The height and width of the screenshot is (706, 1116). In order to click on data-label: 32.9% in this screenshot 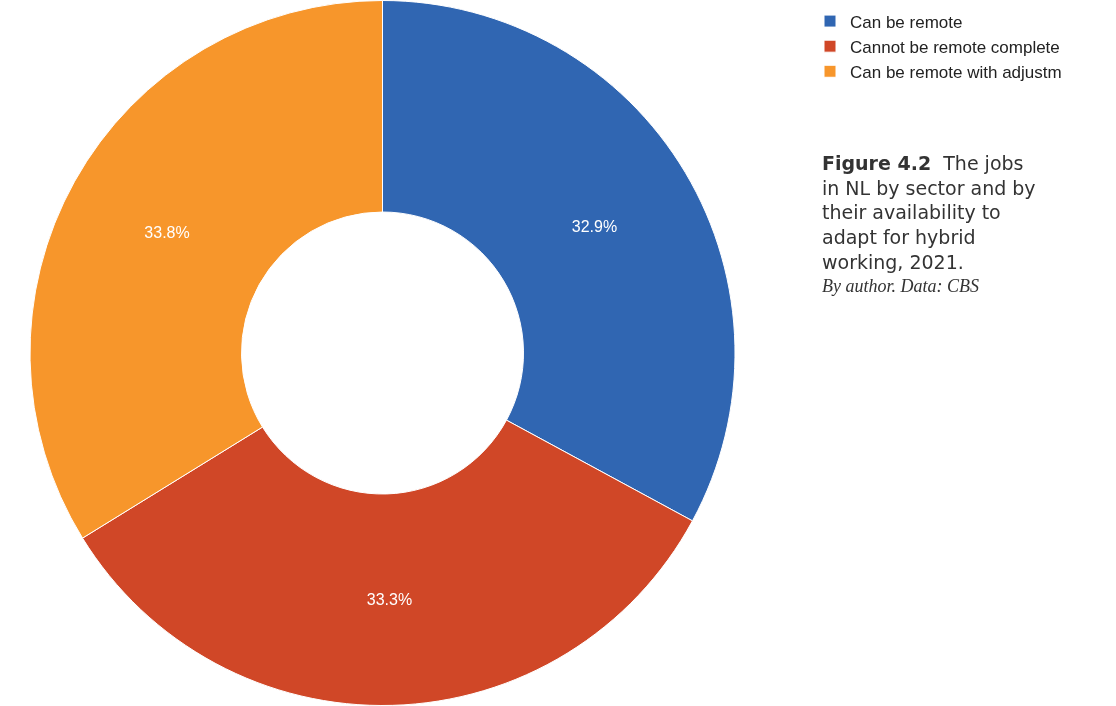, I will do `click(594, 227)`.